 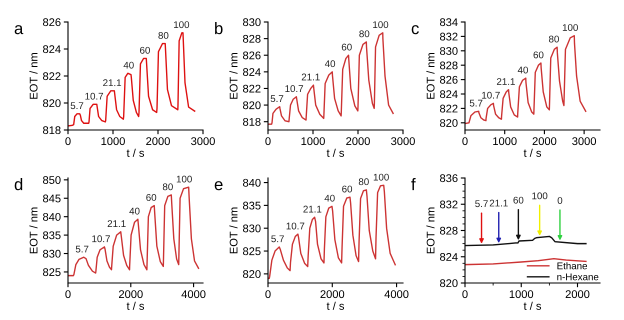 What do you see at coordinates (577, 277) in the screenshot?
I see `legend-label: n-Hexane` at bounding box center [577, 277].